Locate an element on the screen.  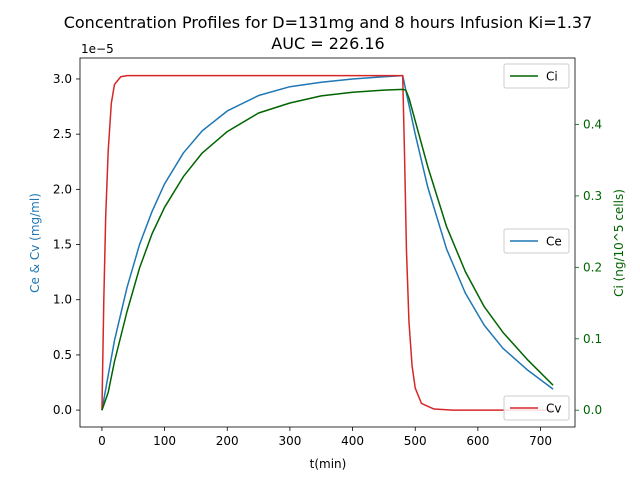
legend-label: Cv is located at coordinates (553, 409).